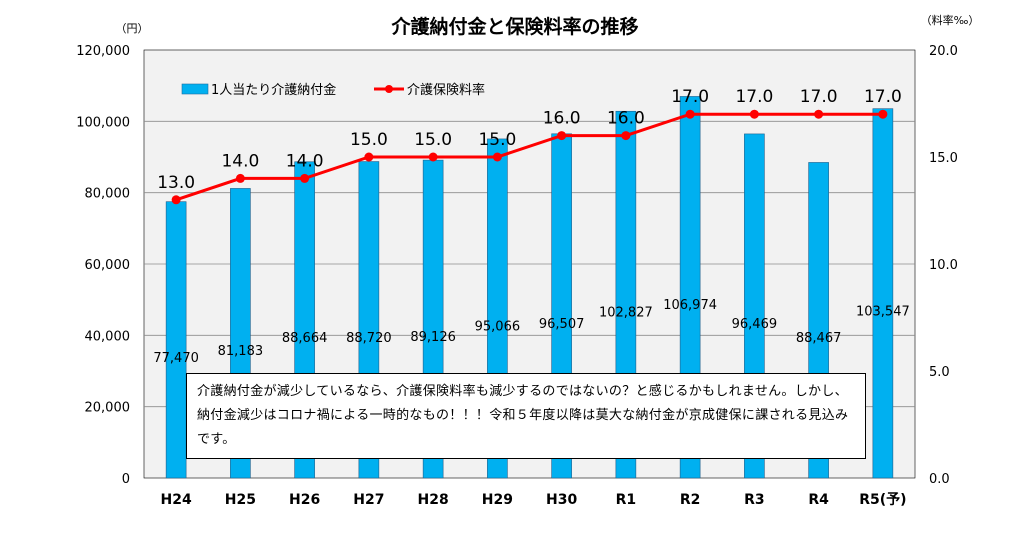  What do you see at coordinates (497, 500) in the screenshot?
I see `x-tick-label: H29` at bounding box center [497, 500].